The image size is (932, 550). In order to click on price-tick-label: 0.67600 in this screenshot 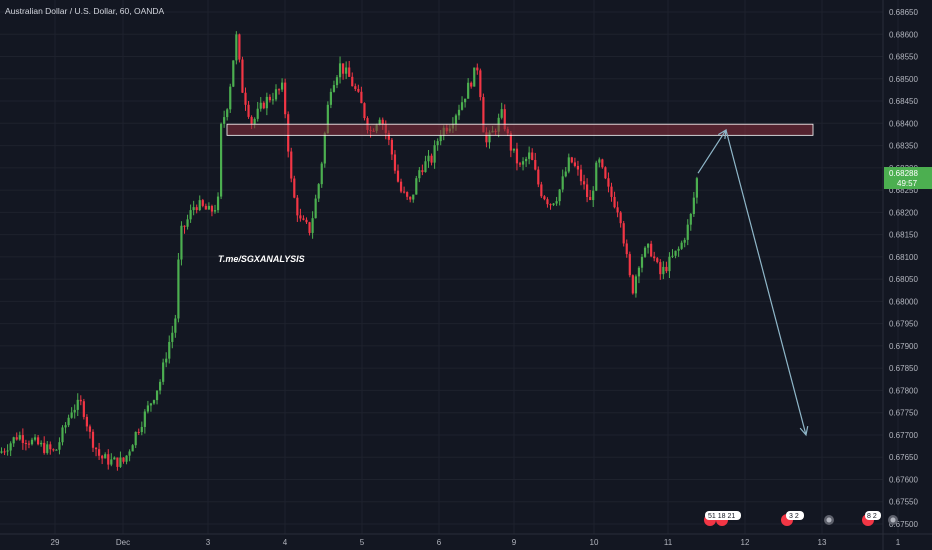, I will do `click(903, 479)`.